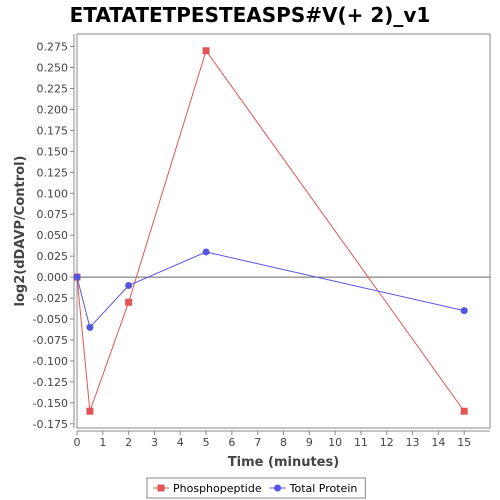 The height and width of the screenshot is (500, 500). Describe the element at coordinates (53, 47) in the screenshot. I see `y-tick-label: 0.275` at that location.